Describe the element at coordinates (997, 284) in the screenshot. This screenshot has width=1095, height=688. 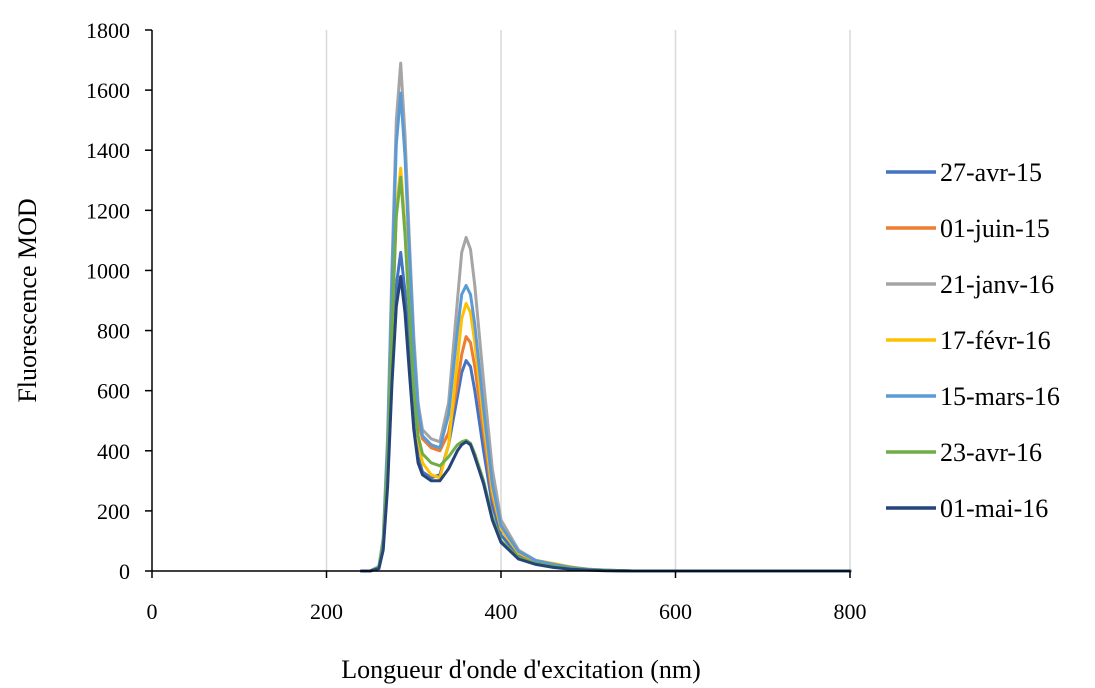
I see `legend-label-2: 21-janv-16` at that location.